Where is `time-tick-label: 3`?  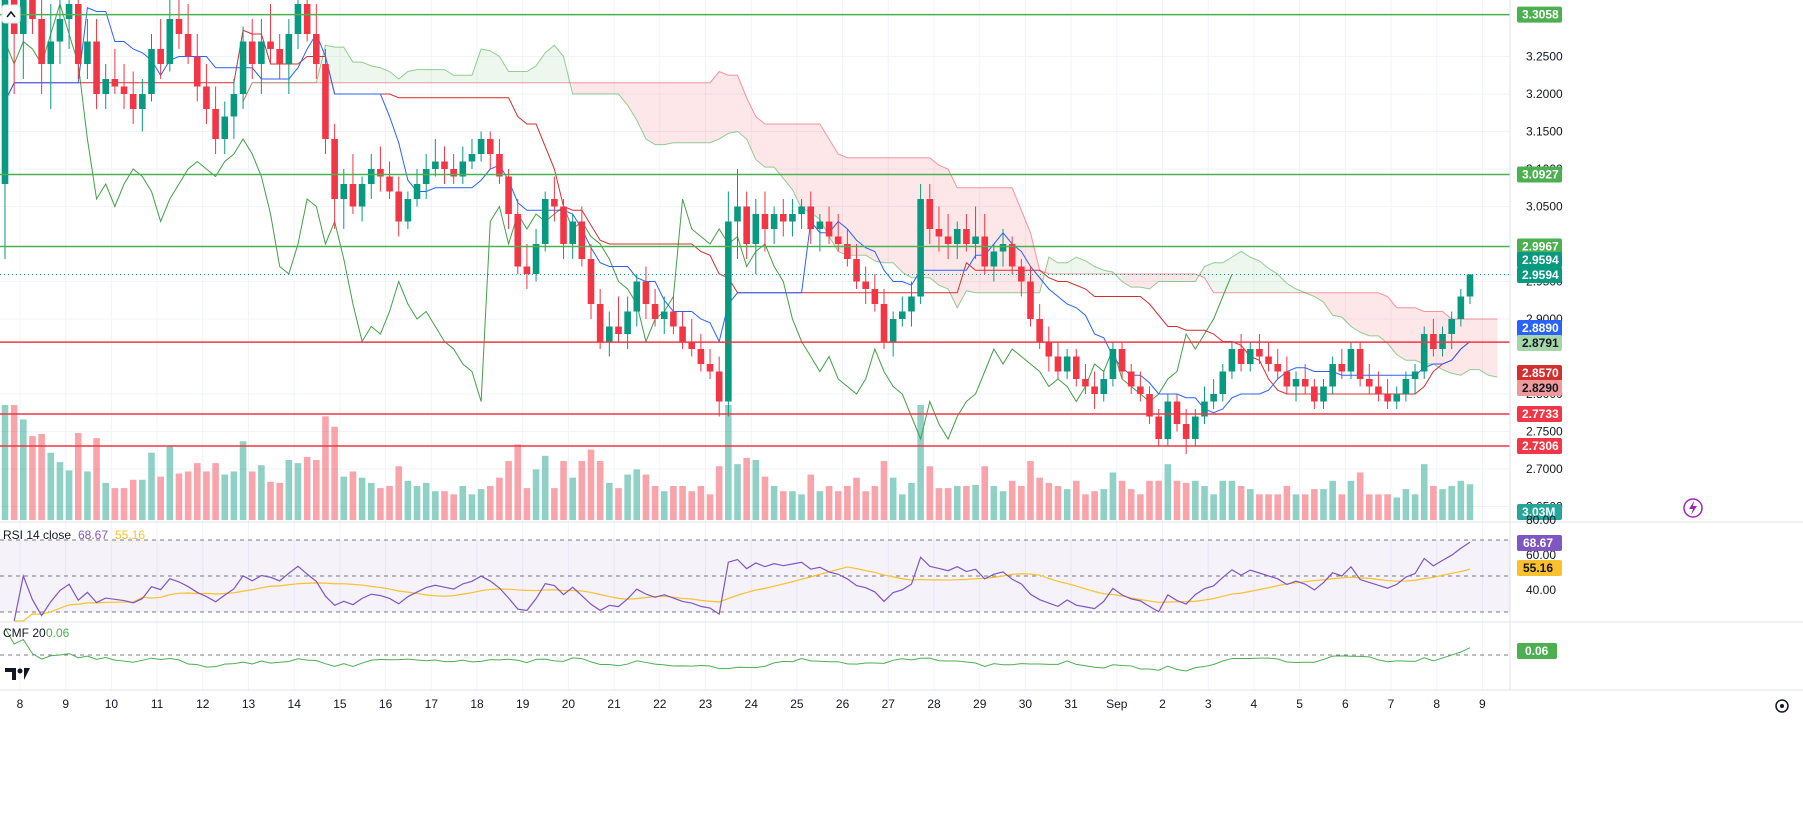 time-tick-label: 3 is located at coordinates (1208, 704).